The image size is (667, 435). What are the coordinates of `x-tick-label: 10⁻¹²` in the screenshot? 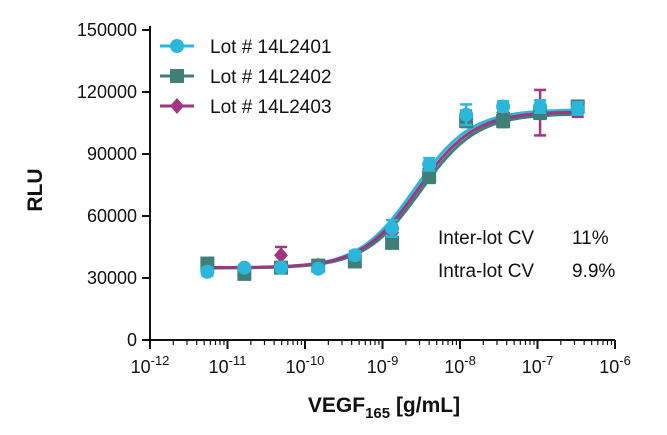 It's located at (150, 365).